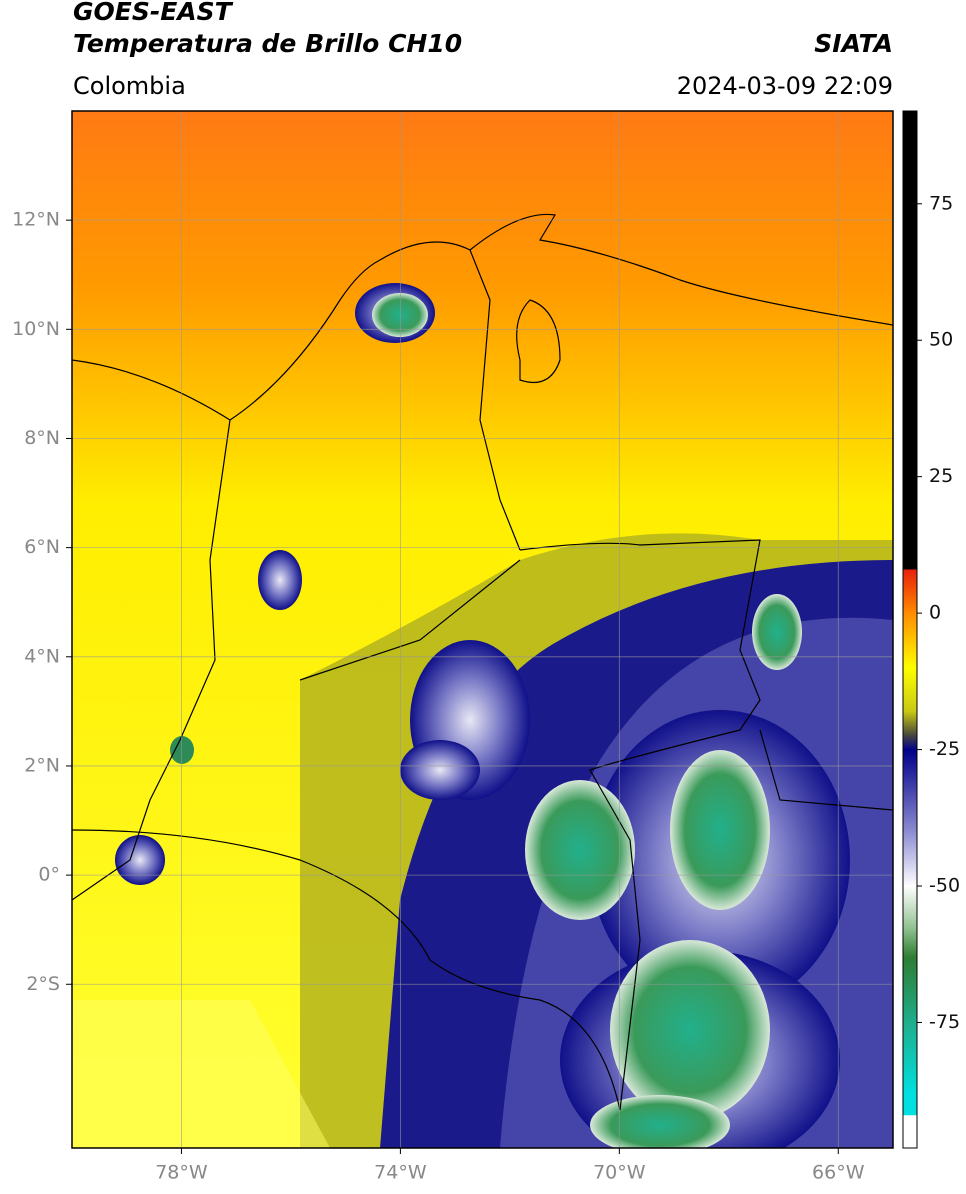  What do you see at coordinates (181, 1173) in the screenshot?
I see `x-tick-label: 78°W` at bounding box center [181, 1173].